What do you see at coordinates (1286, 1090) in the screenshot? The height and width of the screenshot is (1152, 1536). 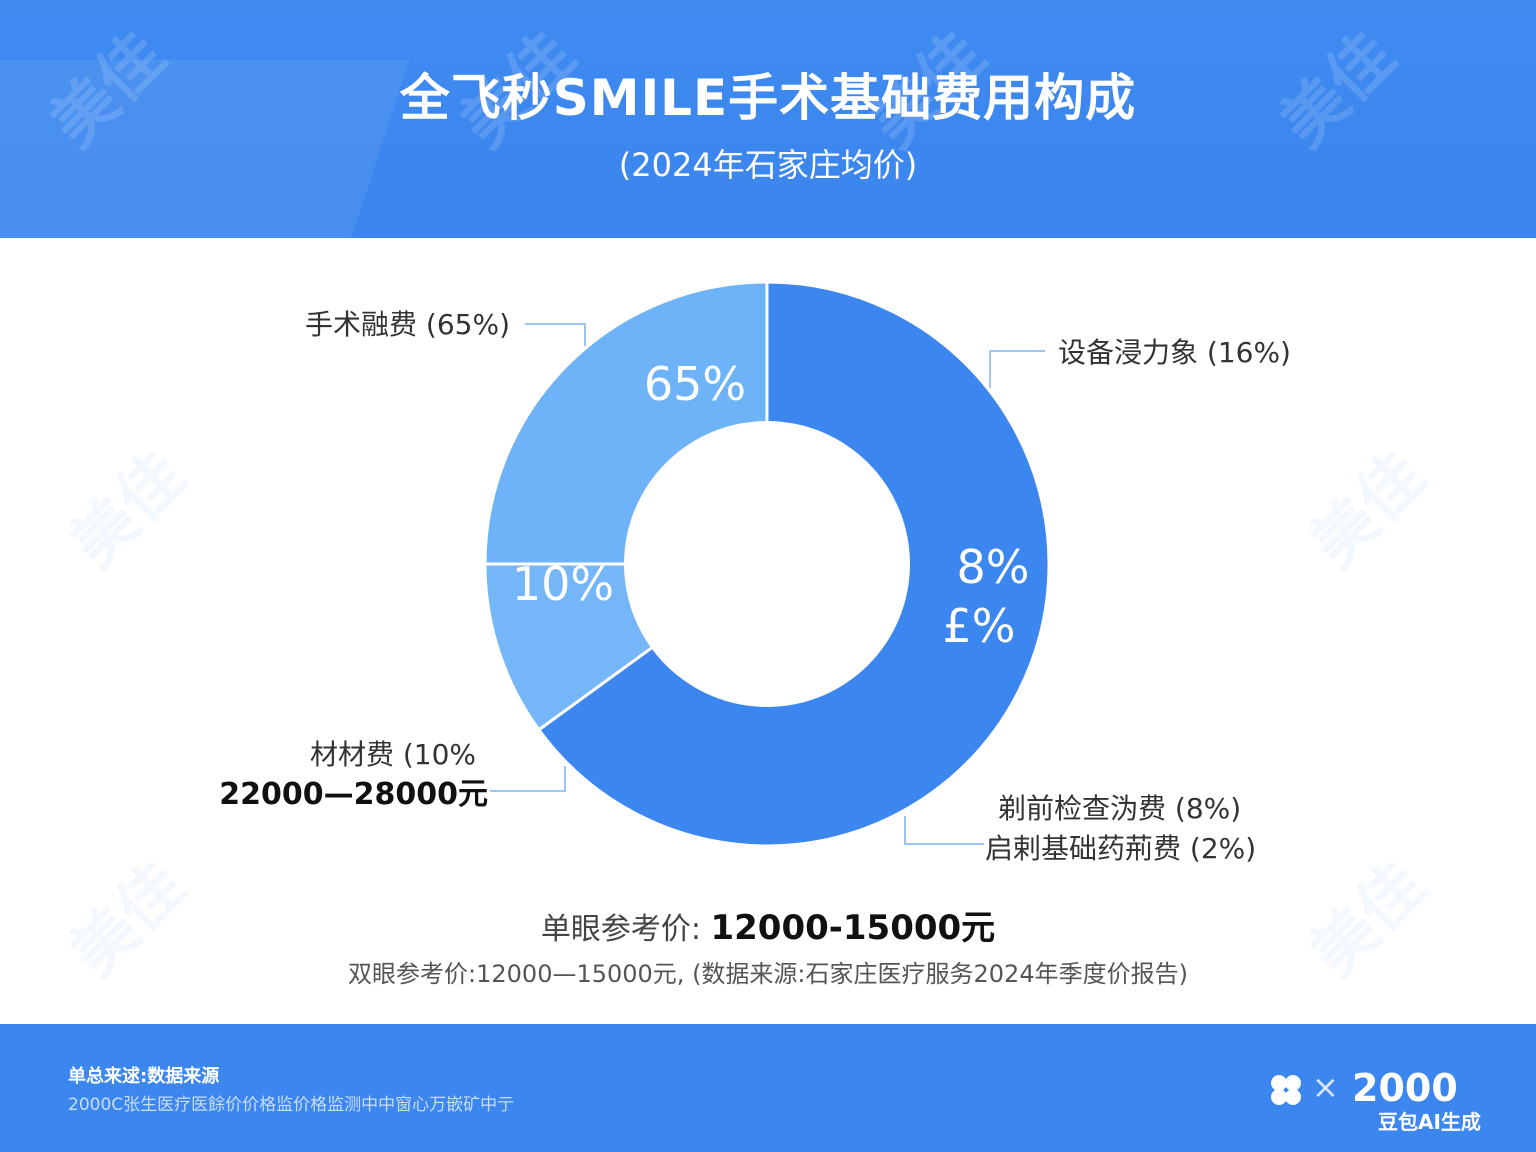 I see `clover-icon` at bounding box center [1286, 1090].